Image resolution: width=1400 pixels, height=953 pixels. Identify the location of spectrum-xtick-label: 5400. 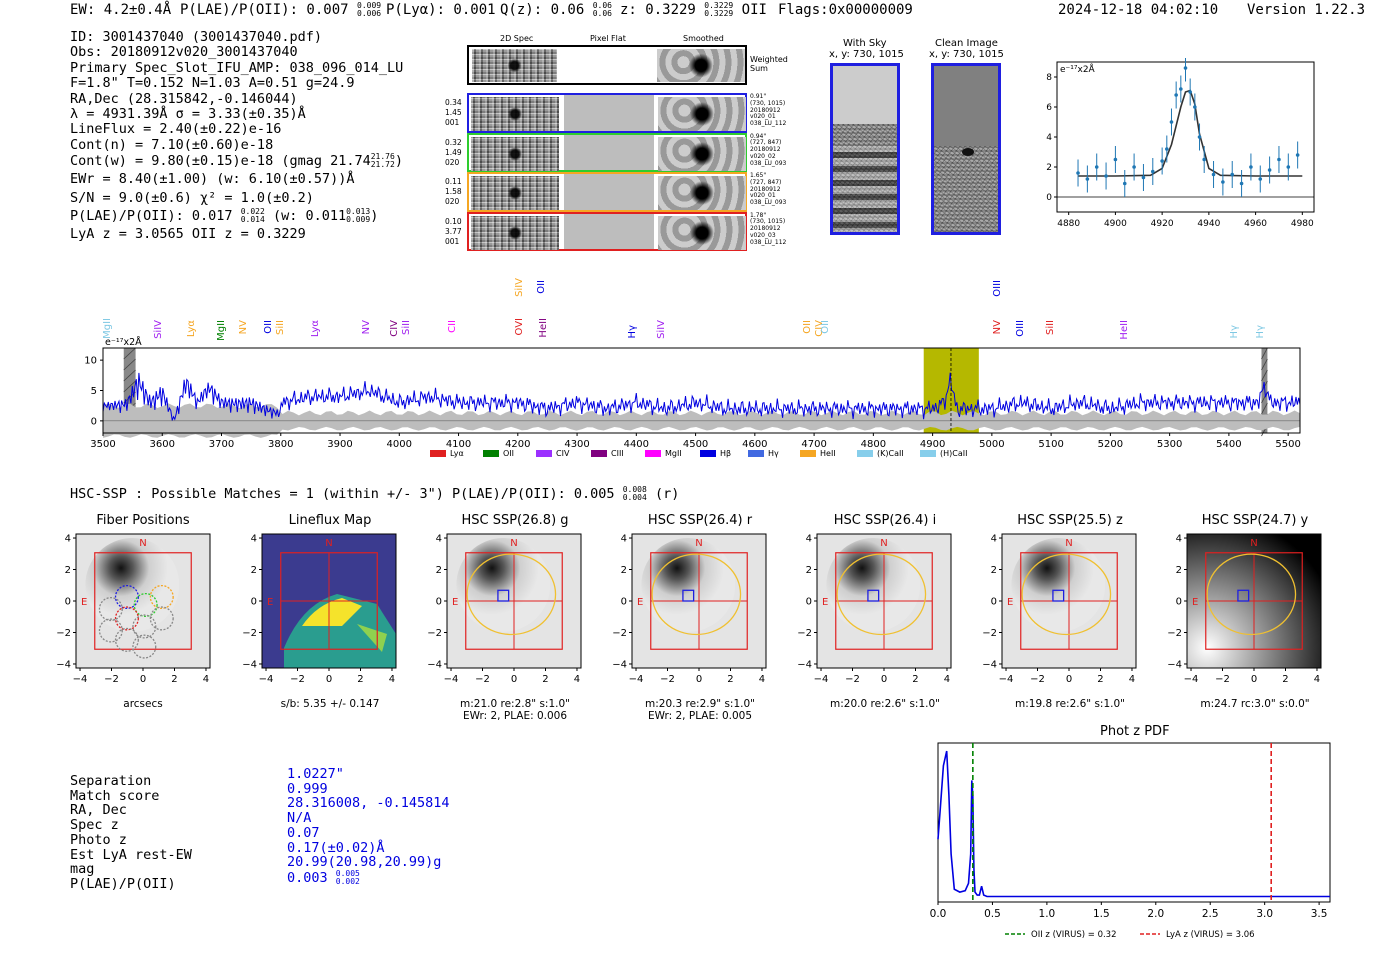
(1228, 444).